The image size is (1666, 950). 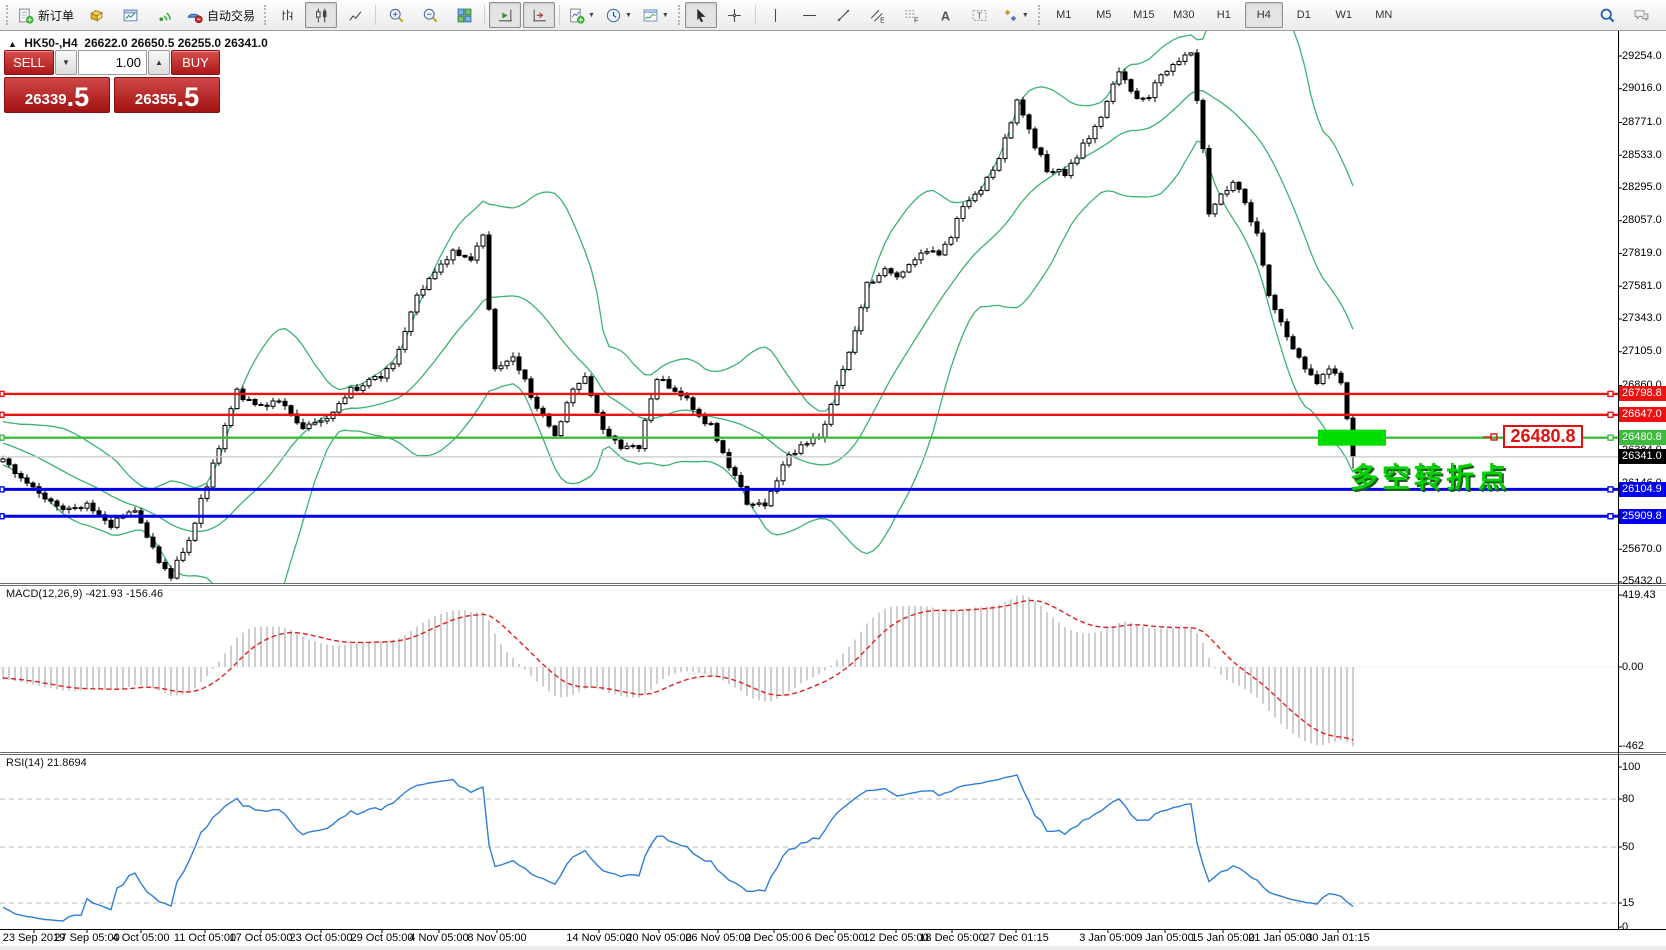 What do you see at coordinates (167, 95) in the screenshot?
I see `buy-price: 26355.5` at bounding box center [167, 95].